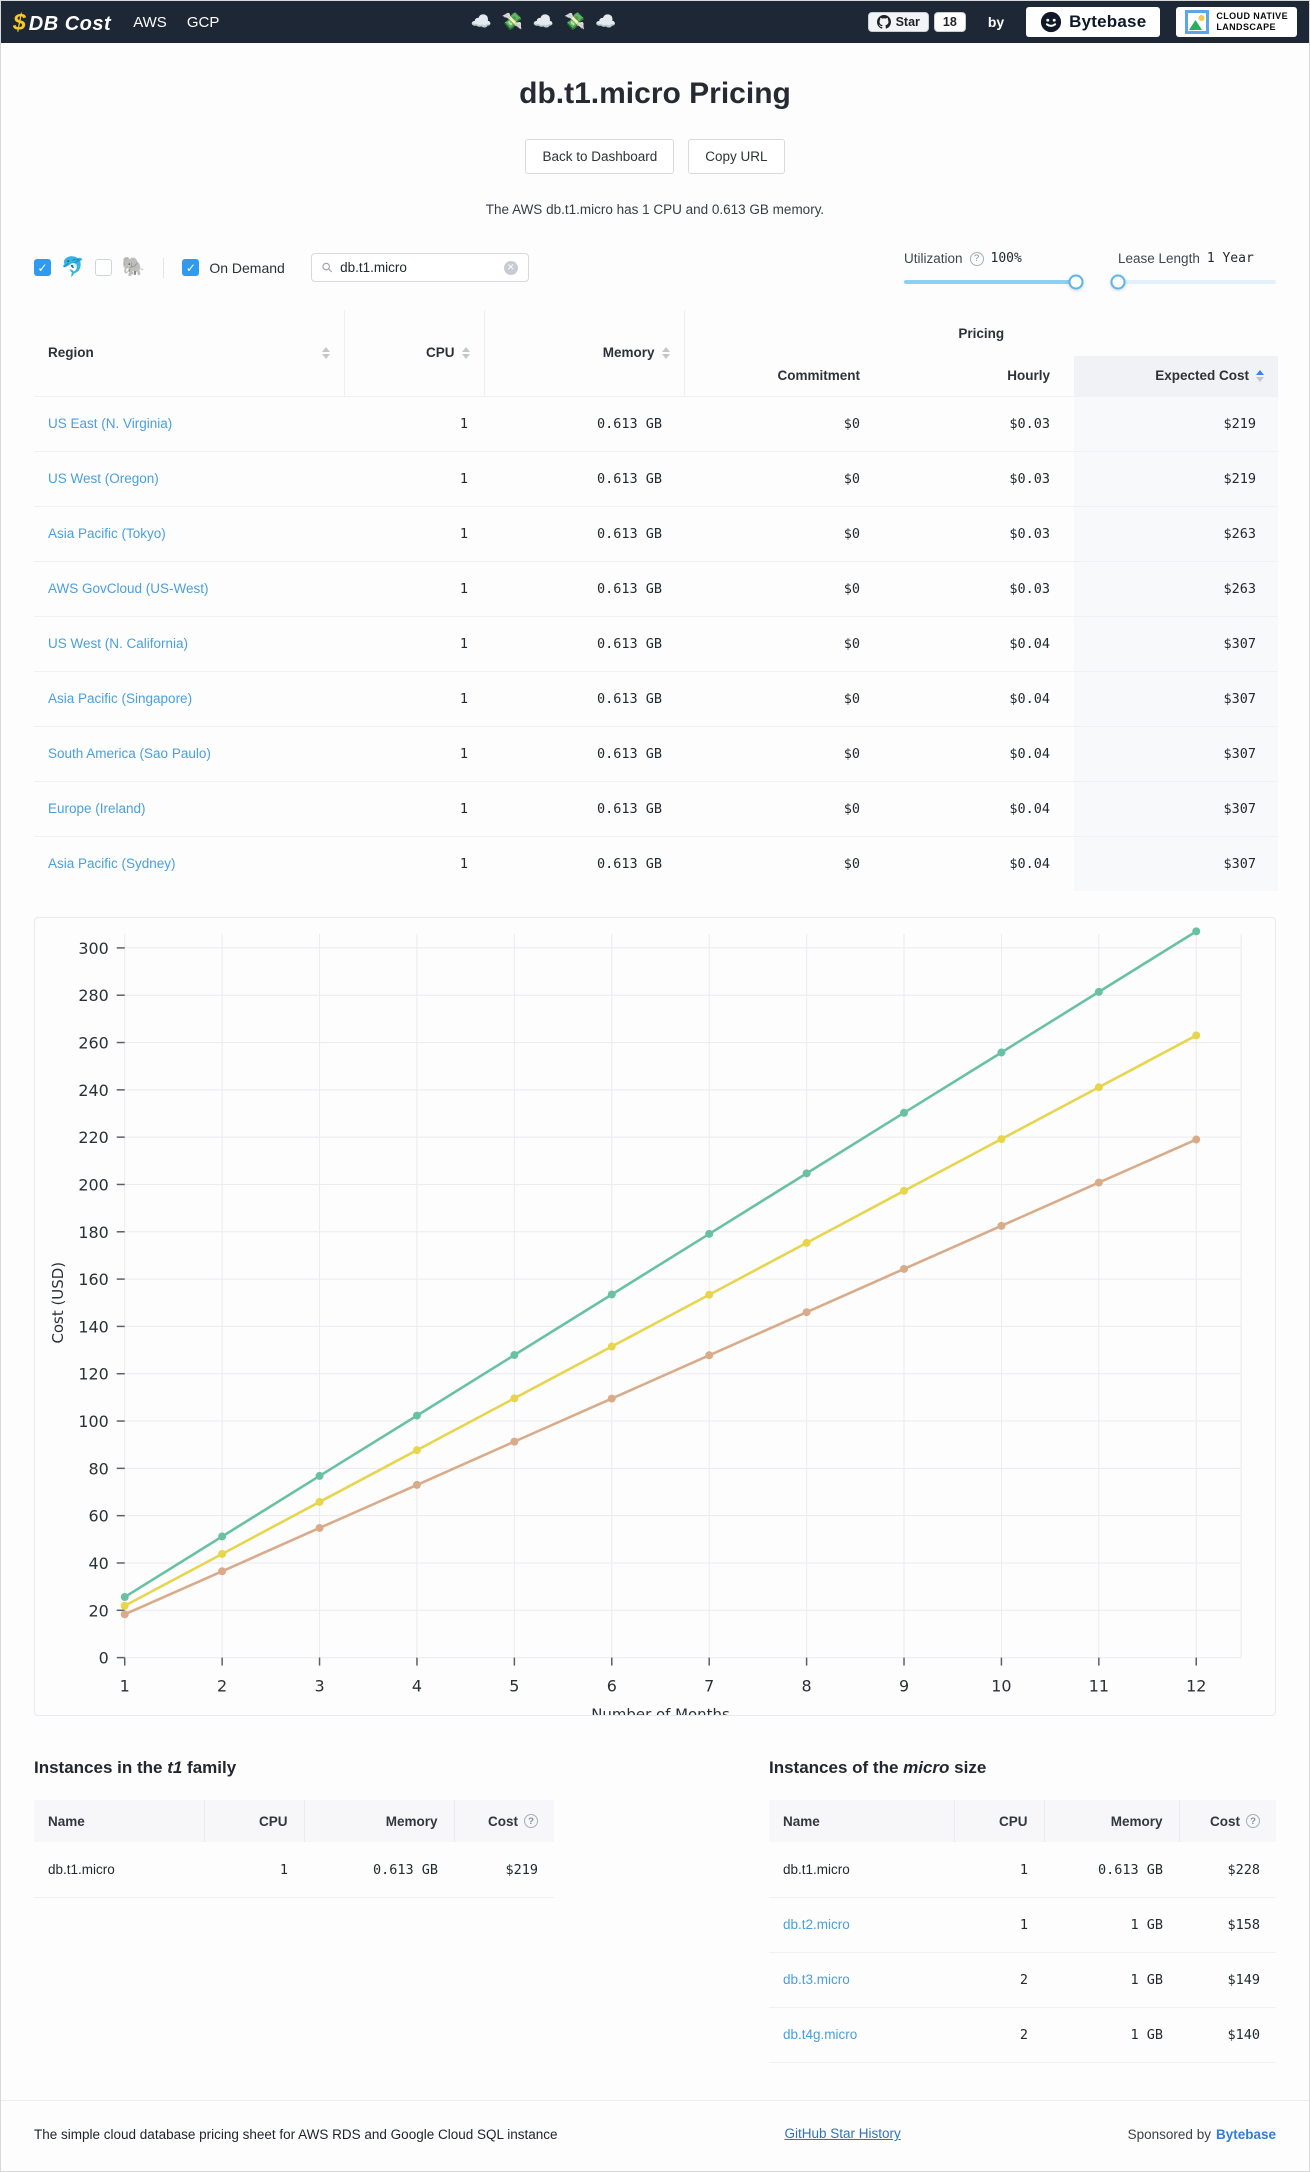 The width and height of the screenshot is (1310, 2172). What do you see at coordinates (110, 423) in the screenshot?
I see `region-link: US East (N. Virginia)` at bounding box center [110, 423].